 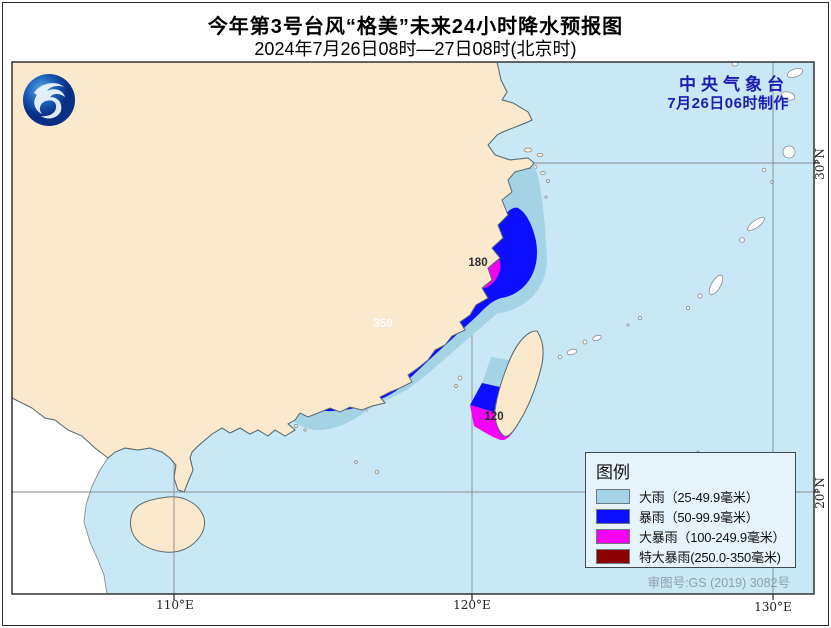 What do you see at coordinates (472, 605) in the screenshot?
I see `xtick-120e: 120°E` at bounding box center [472, 605].